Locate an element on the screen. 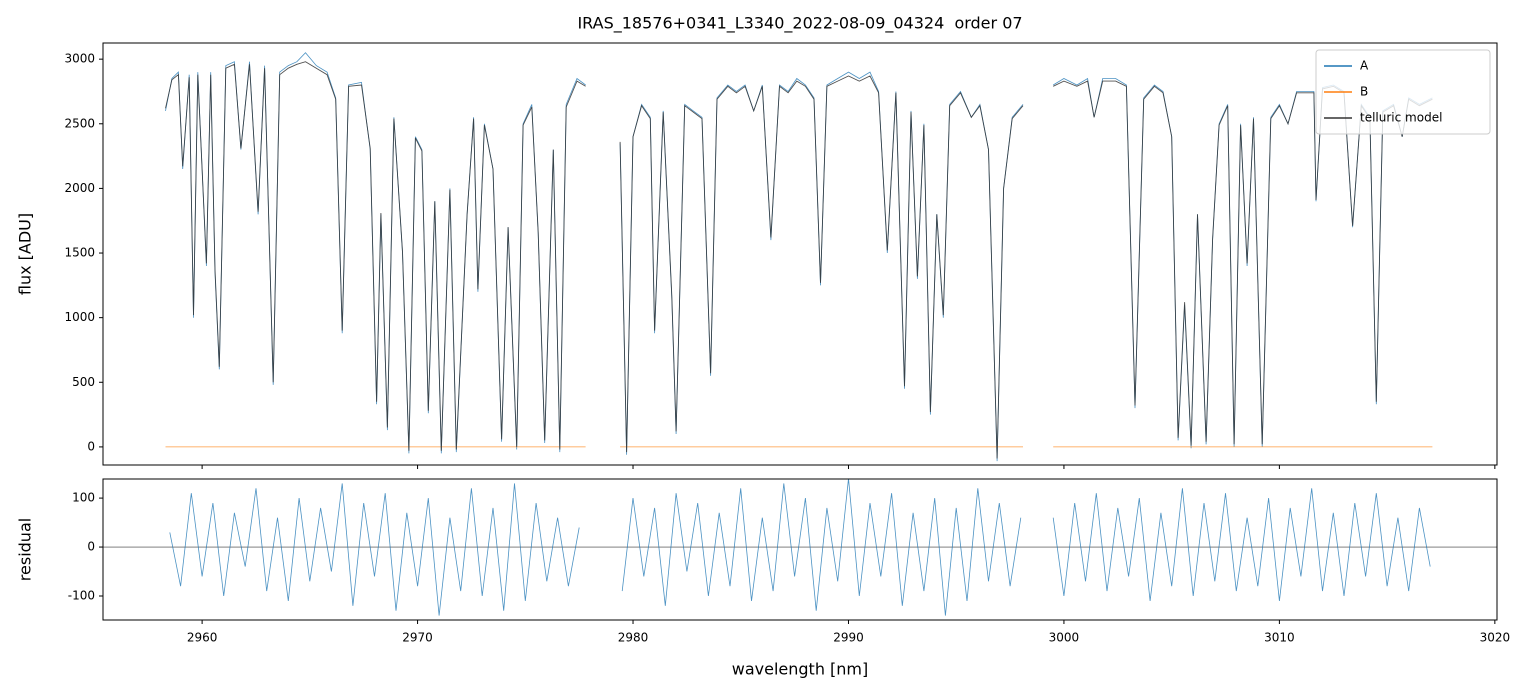 This screenshot has width=1530, height=700. legend-label: B is located at coordinates (1364, 92).